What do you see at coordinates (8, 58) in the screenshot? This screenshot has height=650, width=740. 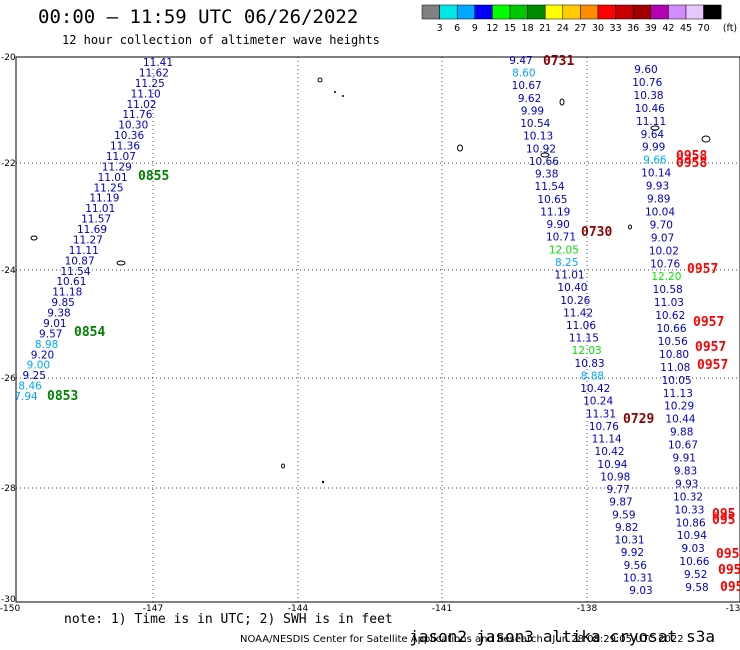 I see `latitude-tick: -20` at bounding box center [8, 58].